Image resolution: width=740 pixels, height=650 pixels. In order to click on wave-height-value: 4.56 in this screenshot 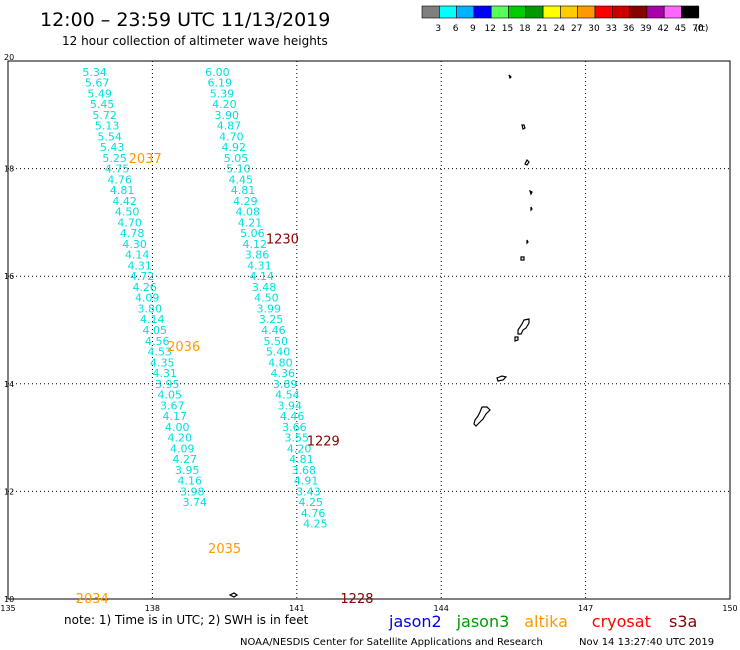, I will do `click(157, 341)`.